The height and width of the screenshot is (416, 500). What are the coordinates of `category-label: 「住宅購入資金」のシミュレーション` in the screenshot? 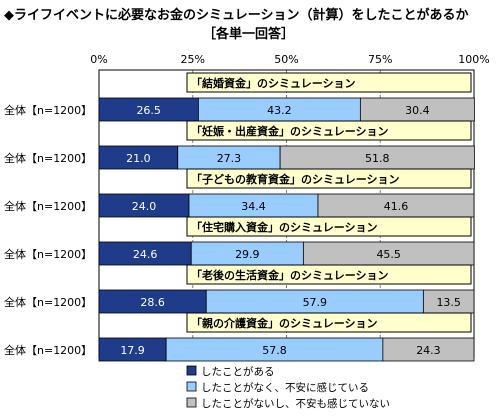 It's located at (284, 227).